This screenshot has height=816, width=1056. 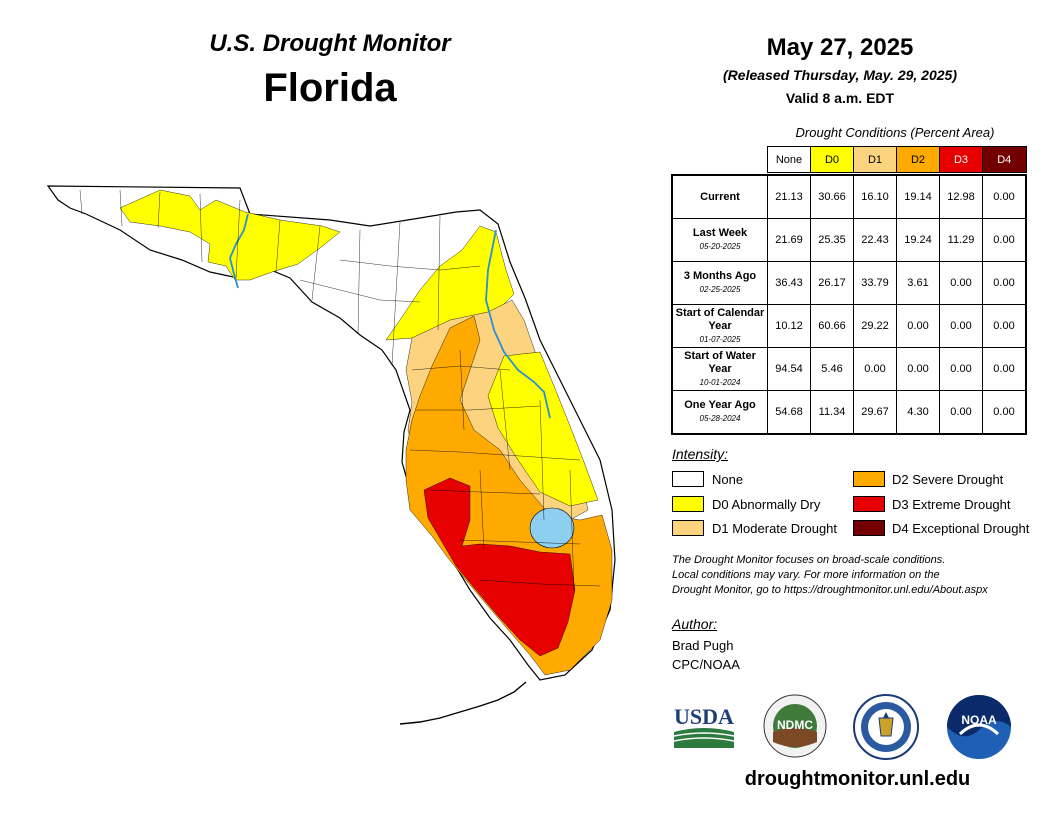 What do you see at coordinates (875, 283) in the screenshot?
I see `table-cell: 33.79` at bounding box center [875, 283].